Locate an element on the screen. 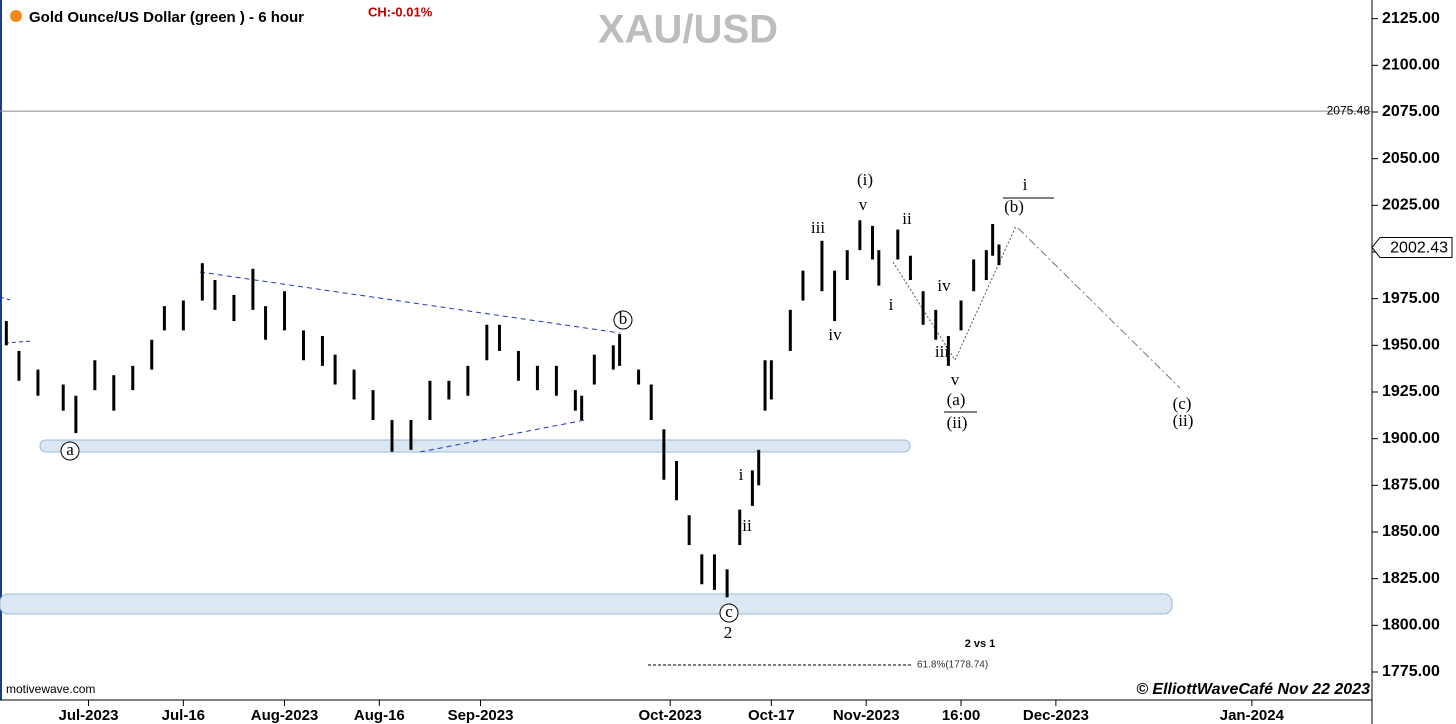 The image size is (1456, 724). x-tick-label: Nov-2023 is located at coordinates (866, 715).